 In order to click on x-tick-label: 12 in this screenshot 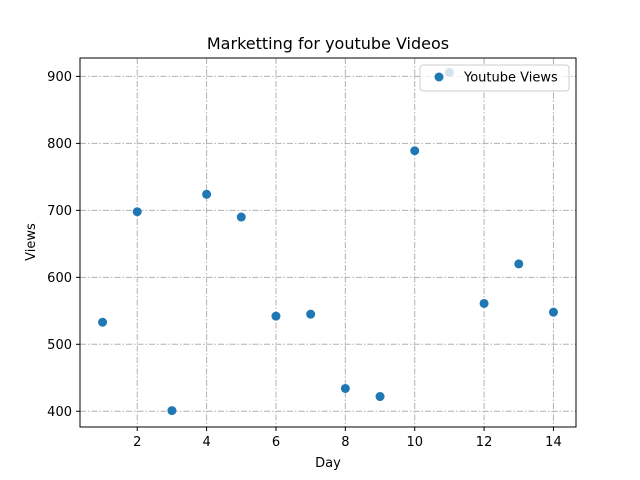, I will do `click(484, 442)`.